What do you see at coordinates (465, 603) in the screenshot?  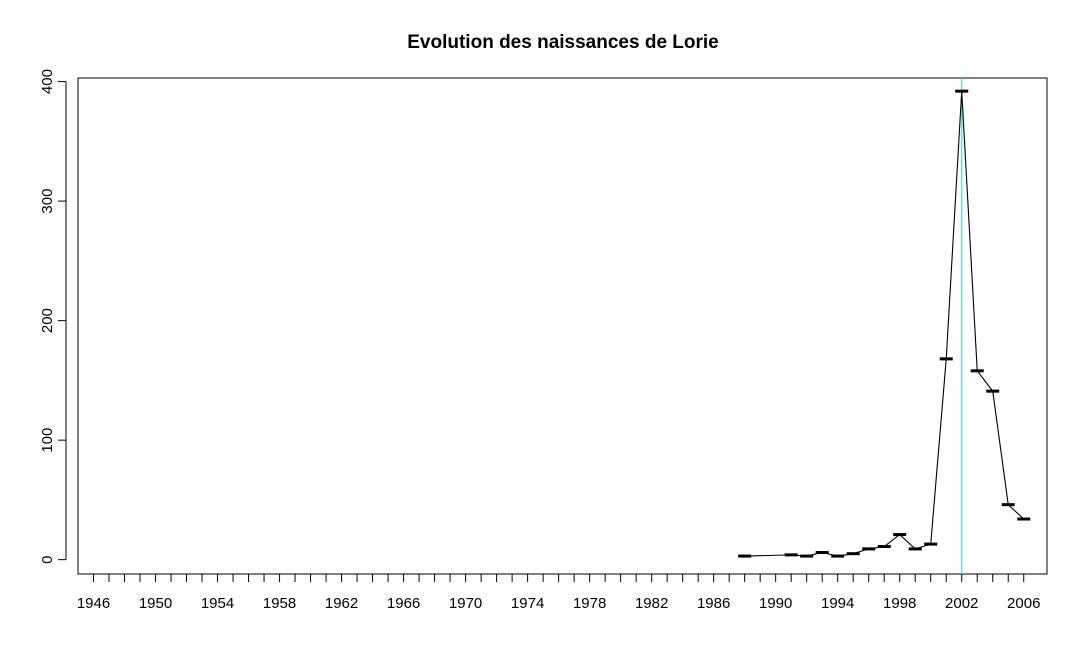 I see `x-tick-label: 1970` at bounding box center [465, 603].